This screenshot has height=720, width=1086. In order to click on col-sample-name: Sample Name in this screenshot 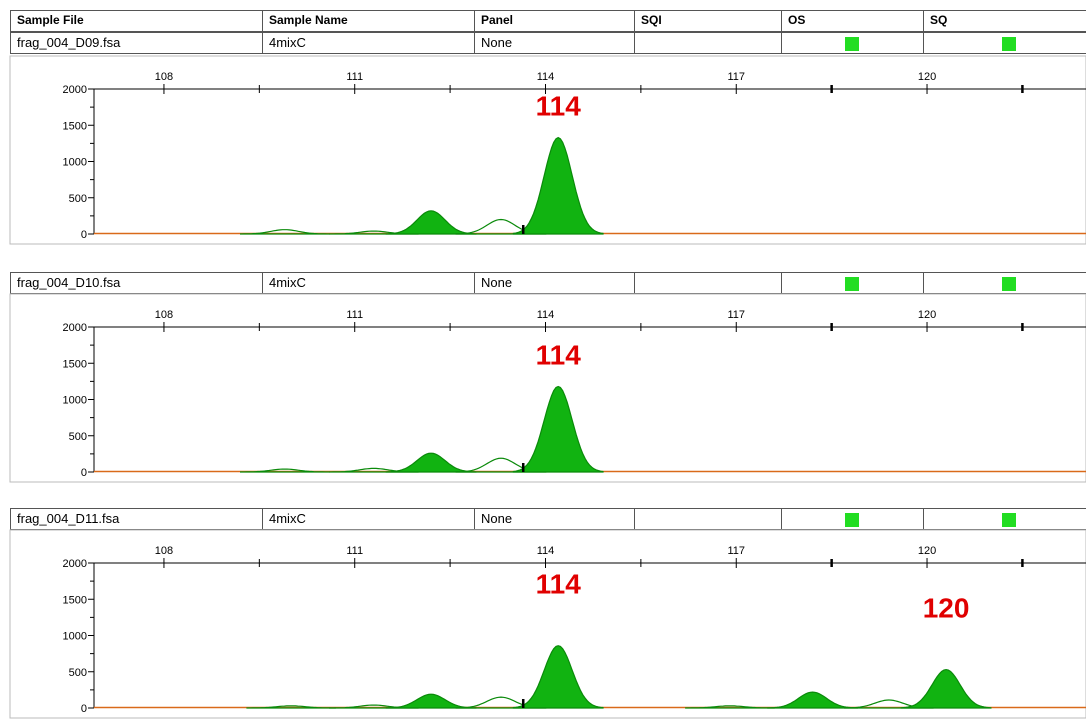, I will do `click(369, 21)`.